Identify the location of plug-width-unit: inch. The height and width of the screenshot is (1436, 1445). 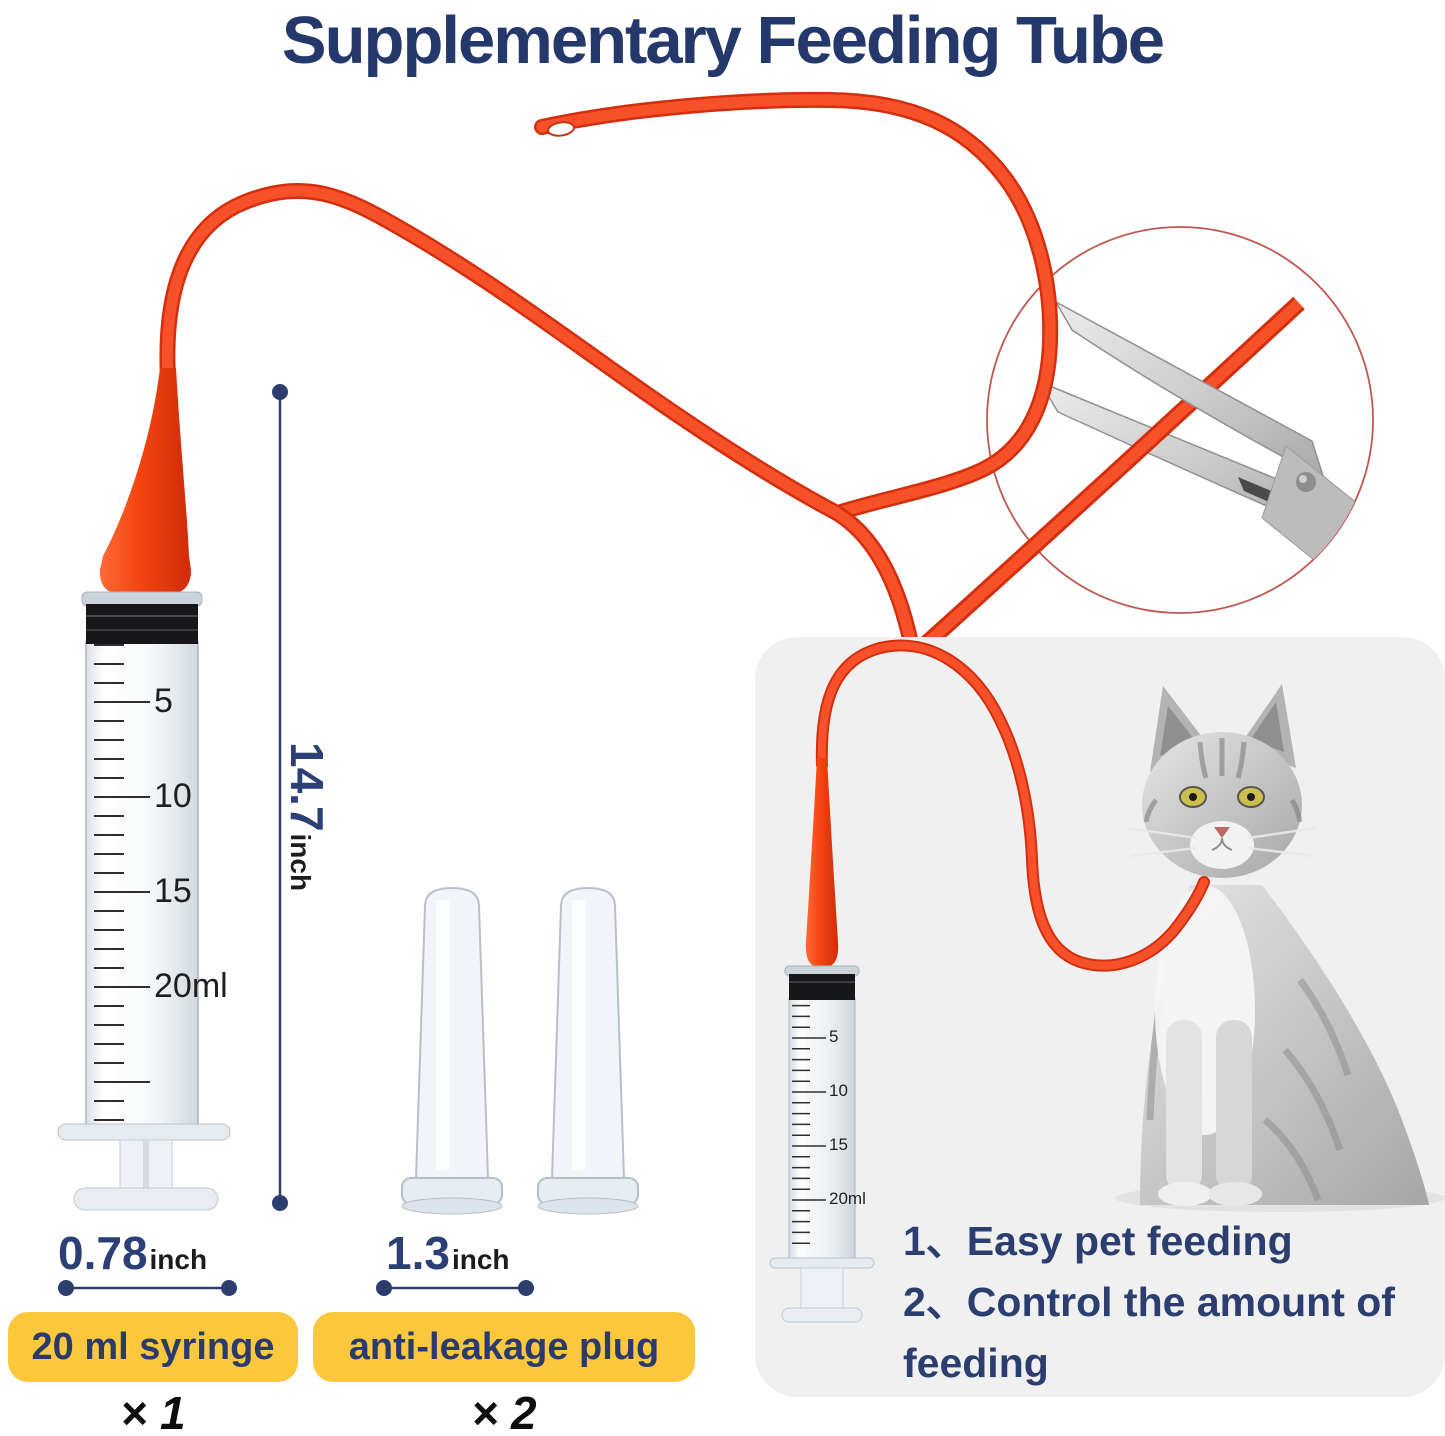
(480, 1259).